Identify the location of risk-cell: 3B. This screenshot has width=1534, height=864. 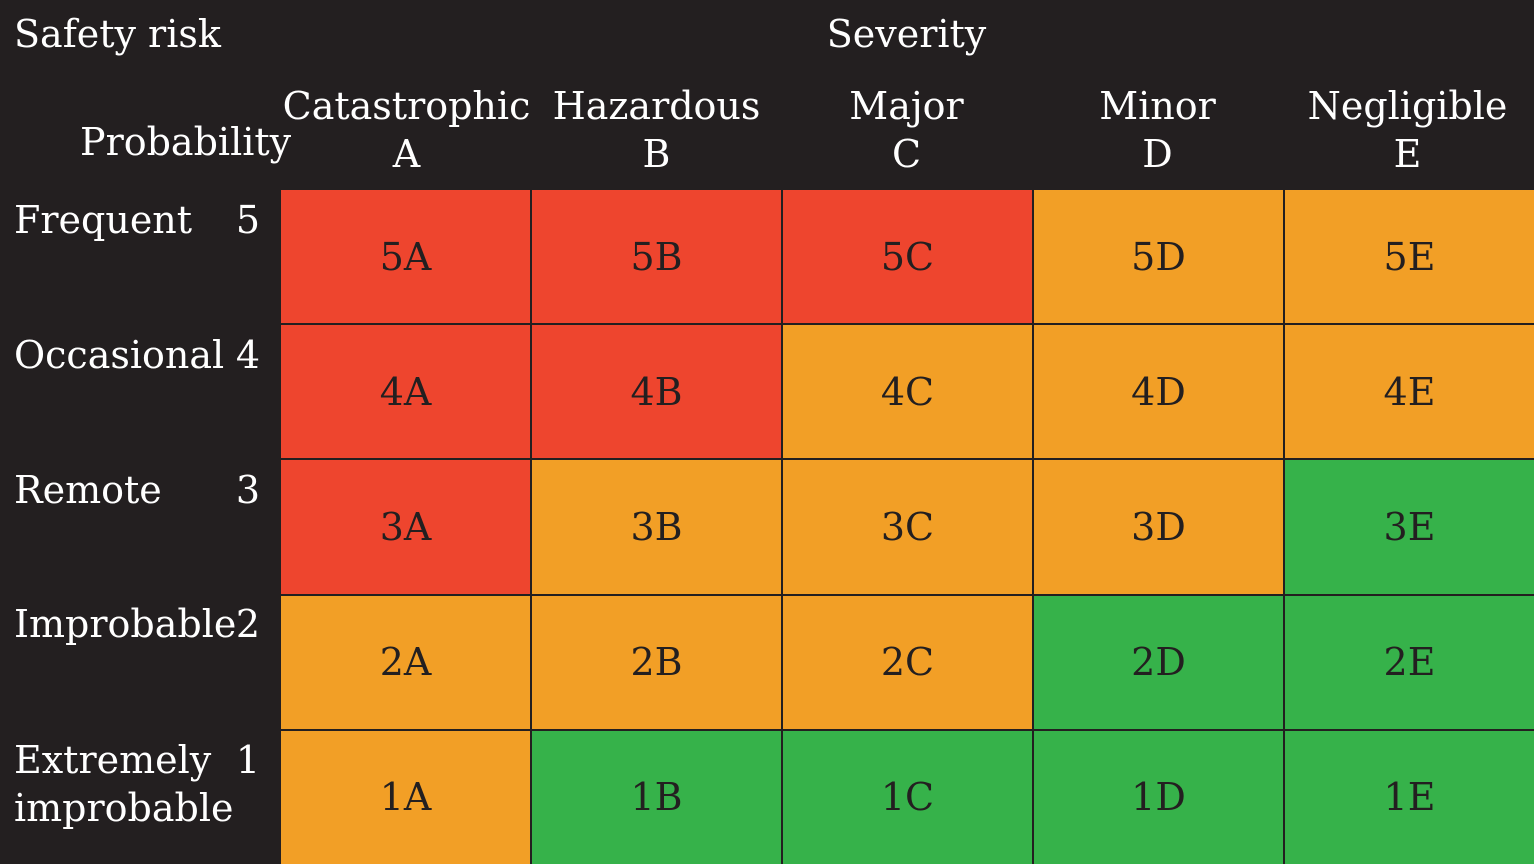
(656, 527).